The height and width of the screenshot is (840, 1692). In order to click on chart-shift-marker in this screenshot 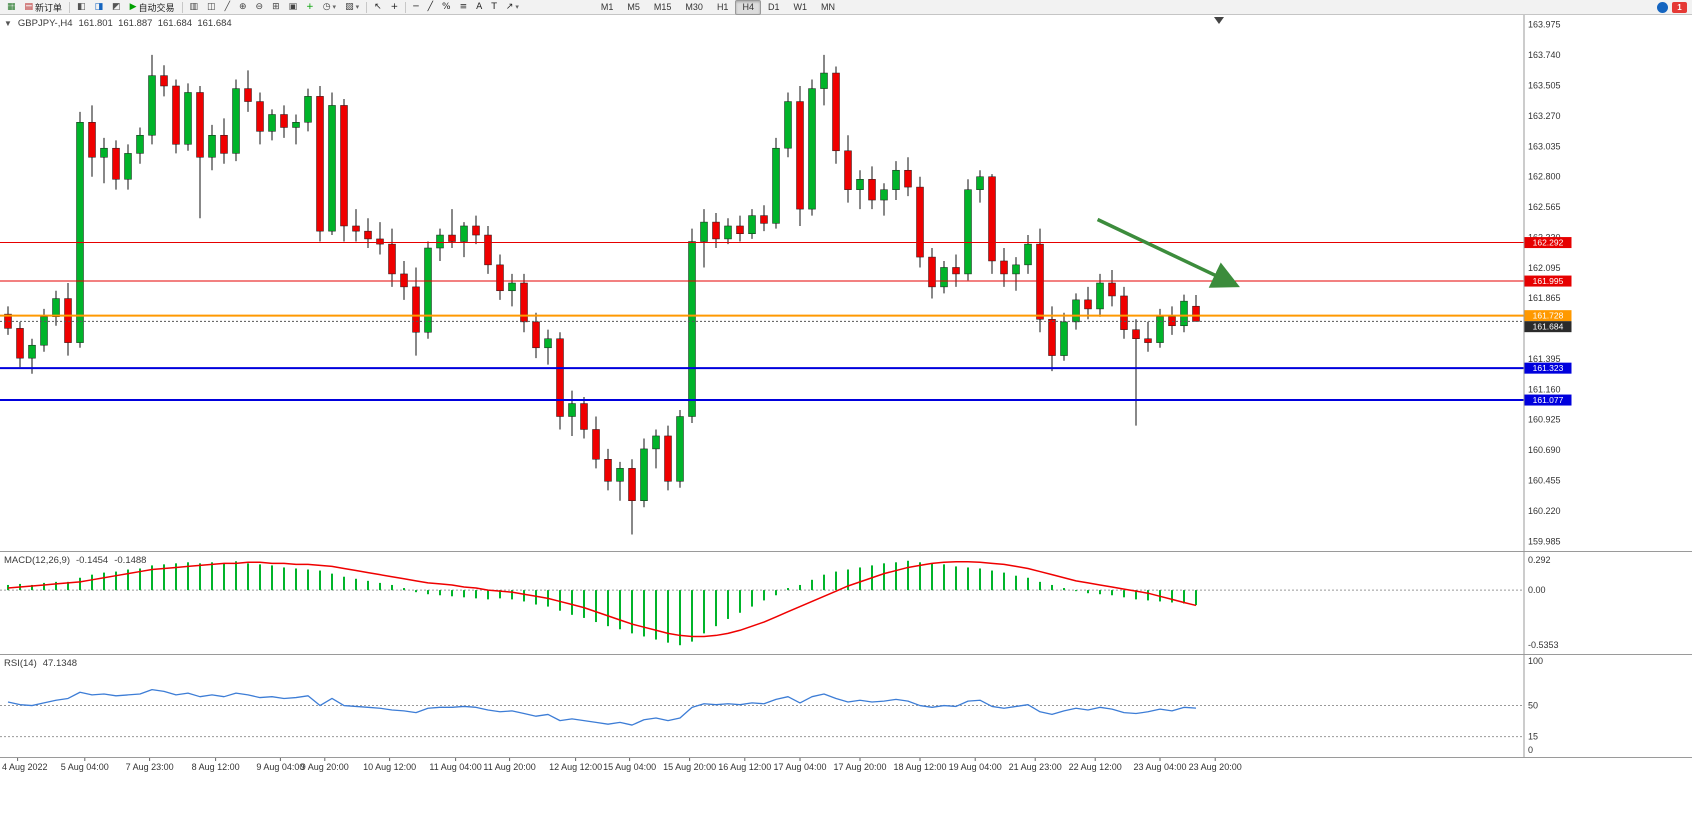, I will do `click(1219, 20)`.